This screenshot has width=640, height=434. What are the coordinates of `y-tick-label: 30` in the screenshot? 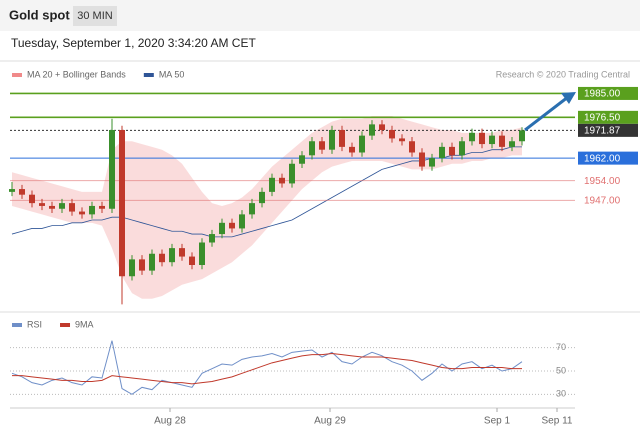 It's located at (561, 394).